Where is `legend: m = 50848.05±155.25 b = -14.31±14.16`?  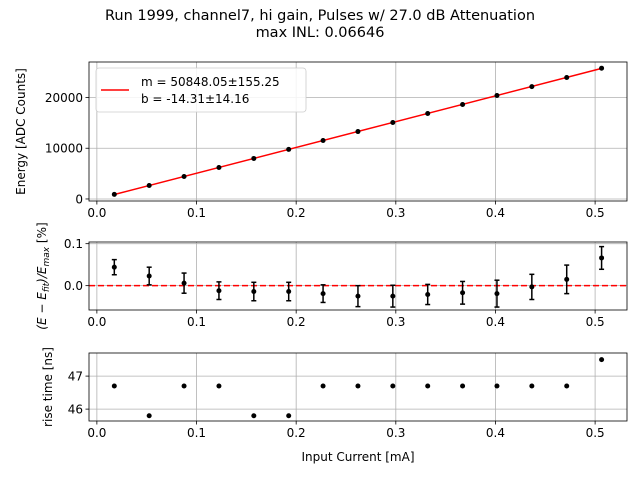
legend: m = 50848.05±155.25 b = -14.31±14.16 is located at coordinates (201, 90).